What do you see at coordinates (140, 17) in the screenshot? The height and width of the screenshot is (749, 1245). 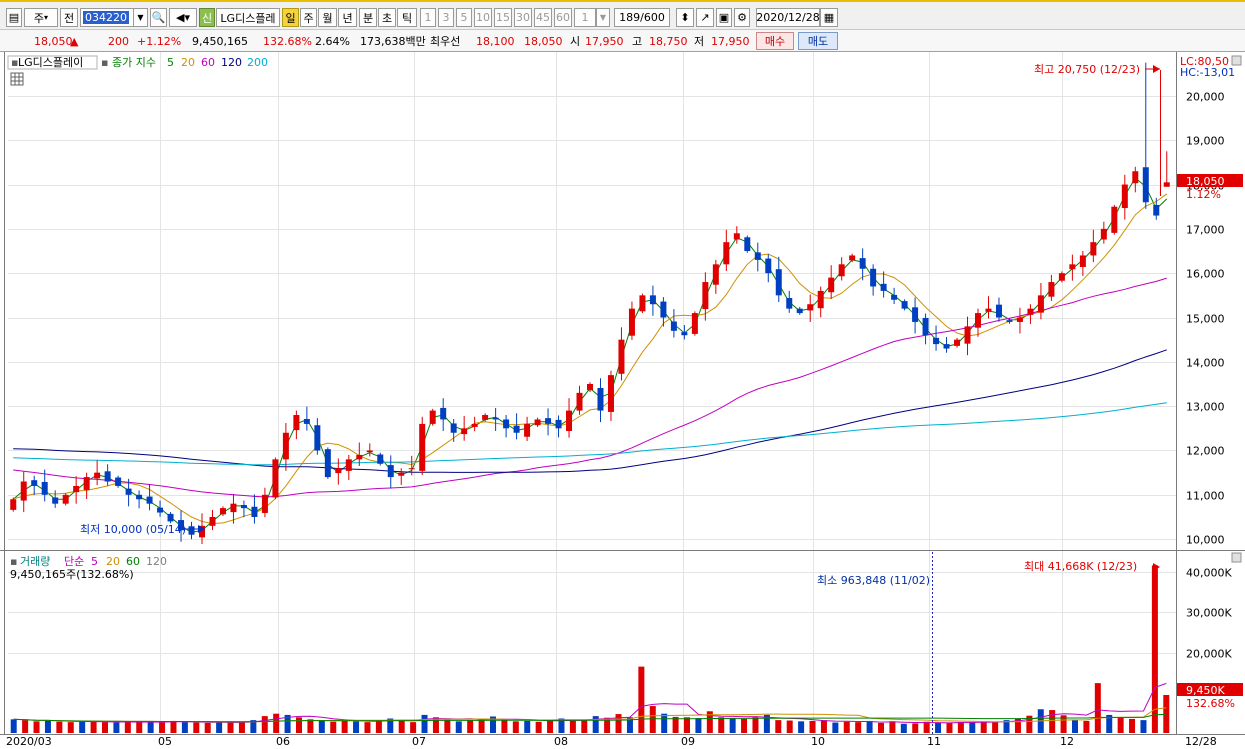 I see `code-dropdown-icon: ▼` at bounding box center [140, 17].